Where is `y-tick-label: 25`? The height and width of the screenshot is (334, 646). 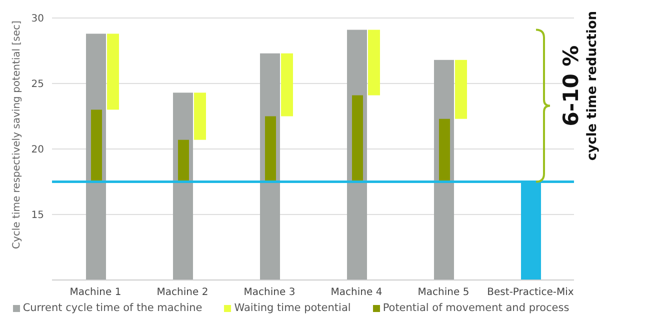
y-tick-label: 25 is located at coordinates (37, 84).